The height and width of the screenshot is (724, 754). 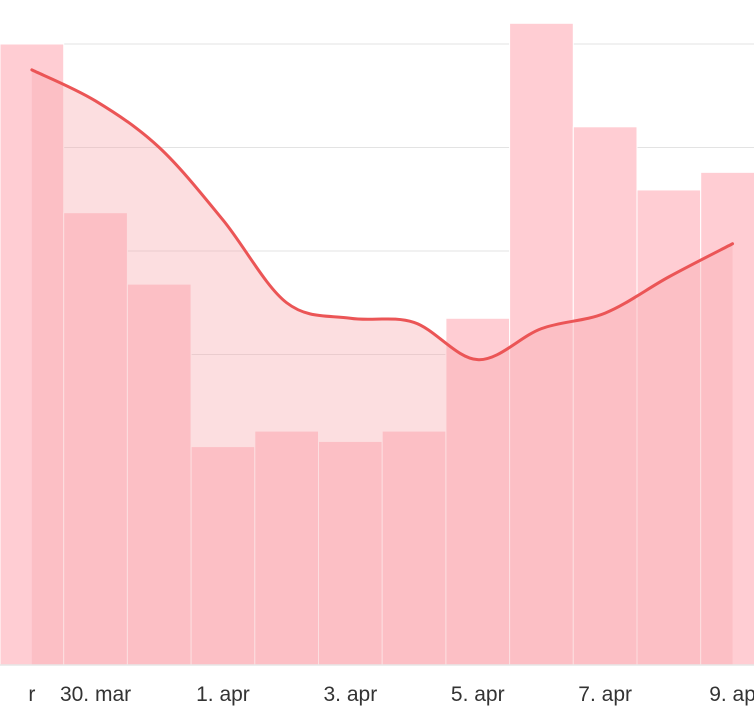 I want to click on x-tick-label: 7. apr, so click(x=605, y=694).